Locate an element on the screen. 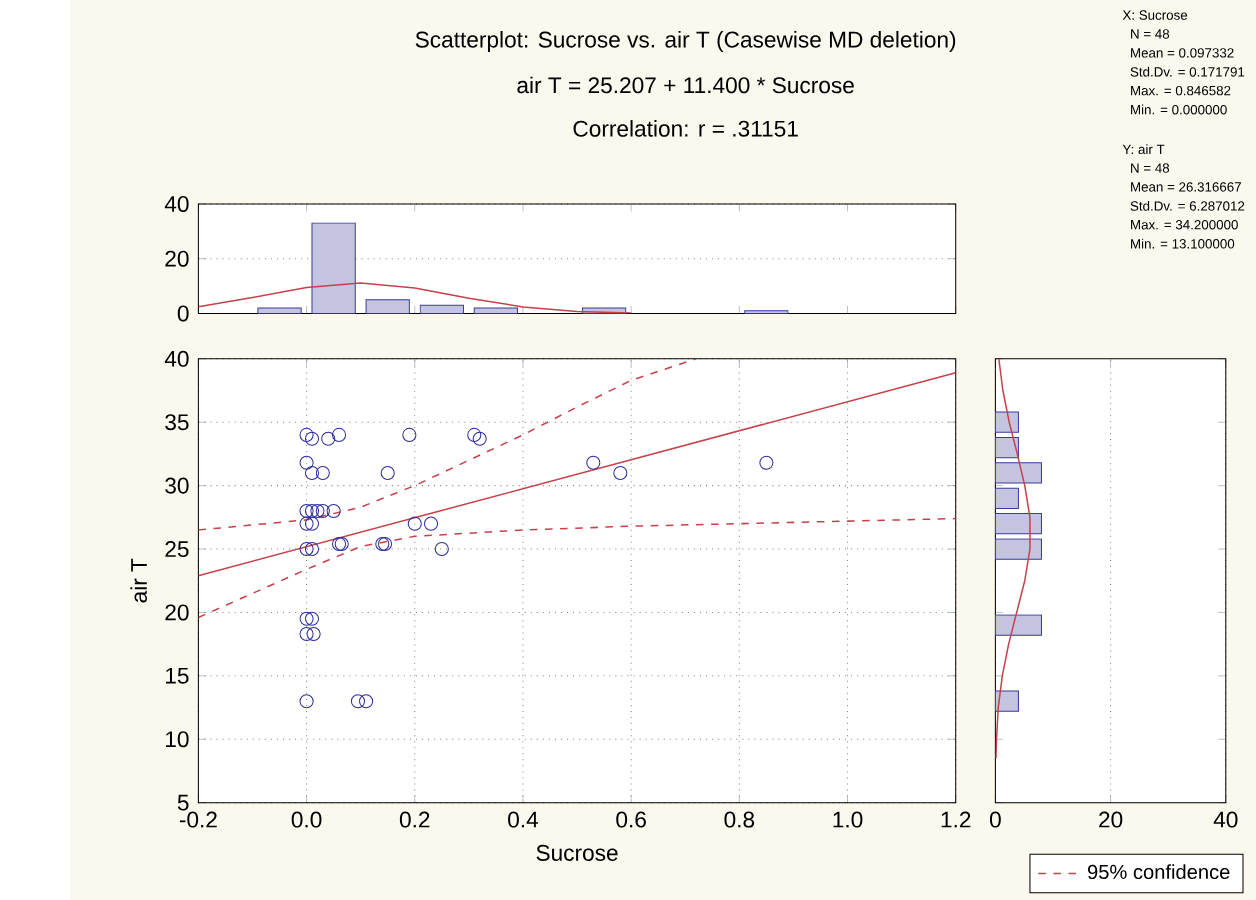  y-tick-label: 5 is located at coordinates (183, 802).